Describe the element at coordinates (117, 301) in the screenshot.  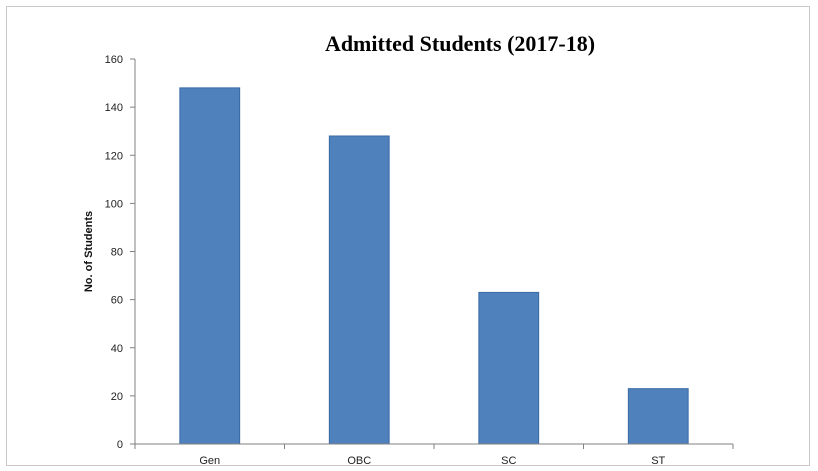
I see `y-tick-label: 60` at that location.